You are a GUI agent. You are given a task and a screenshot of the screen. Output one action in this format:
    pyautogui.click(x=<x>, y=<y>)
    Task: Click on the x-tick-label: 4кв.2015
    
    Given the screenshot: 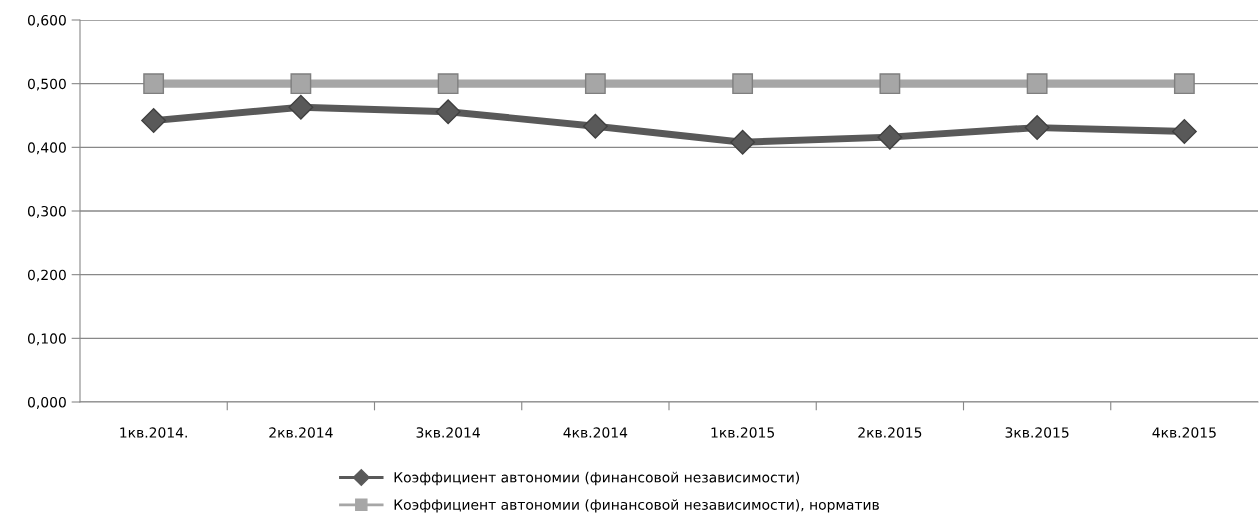 What is the action you would take?
    pyautogui.click(x=1184, y=432)
    